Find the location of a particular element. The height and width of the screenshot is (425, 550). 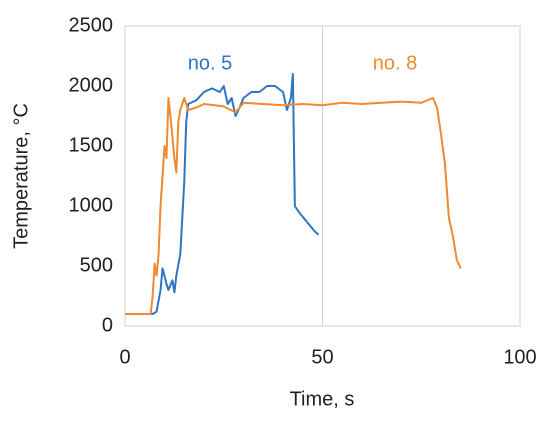

series-label: no. 8 is located at coordinates (395, 63).